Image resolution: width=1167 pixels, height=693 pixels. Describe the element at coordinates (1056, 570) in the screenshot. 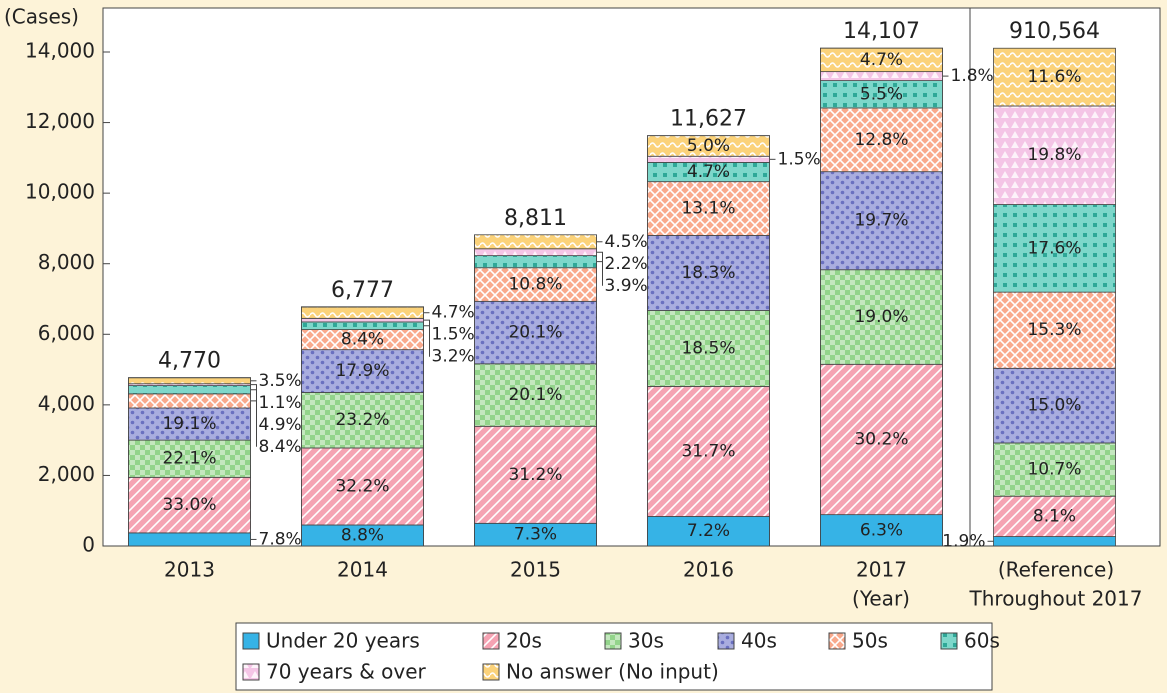

I see `reference-label: (Reference)` at that location.